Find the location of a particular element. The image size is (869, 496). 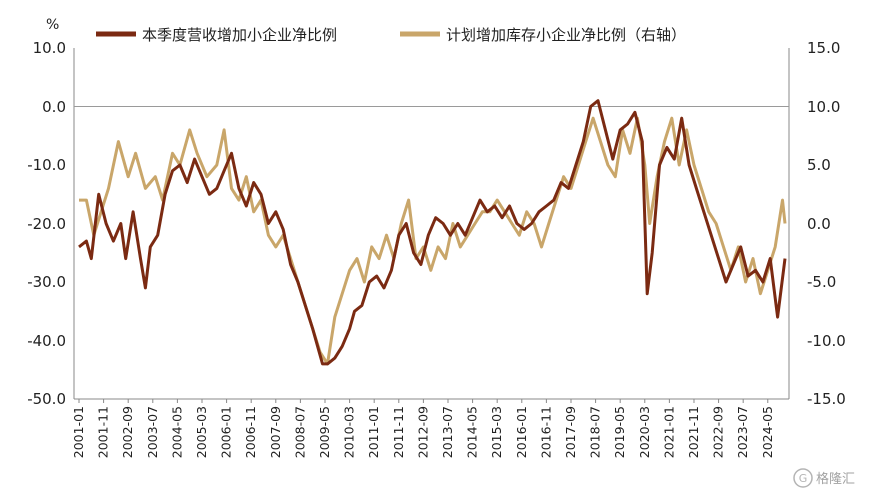

left-tick-label: -20.0 is located at coordinates (46, 224).